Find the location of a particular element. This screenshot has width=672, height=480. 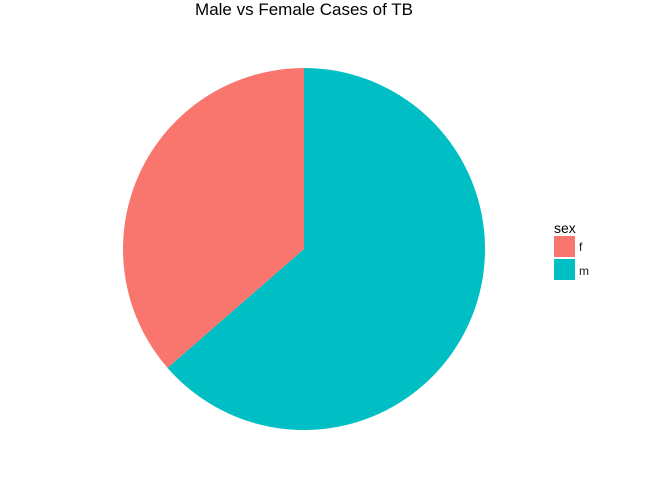

legend-label-f: f is located at coordinates (581, 247).